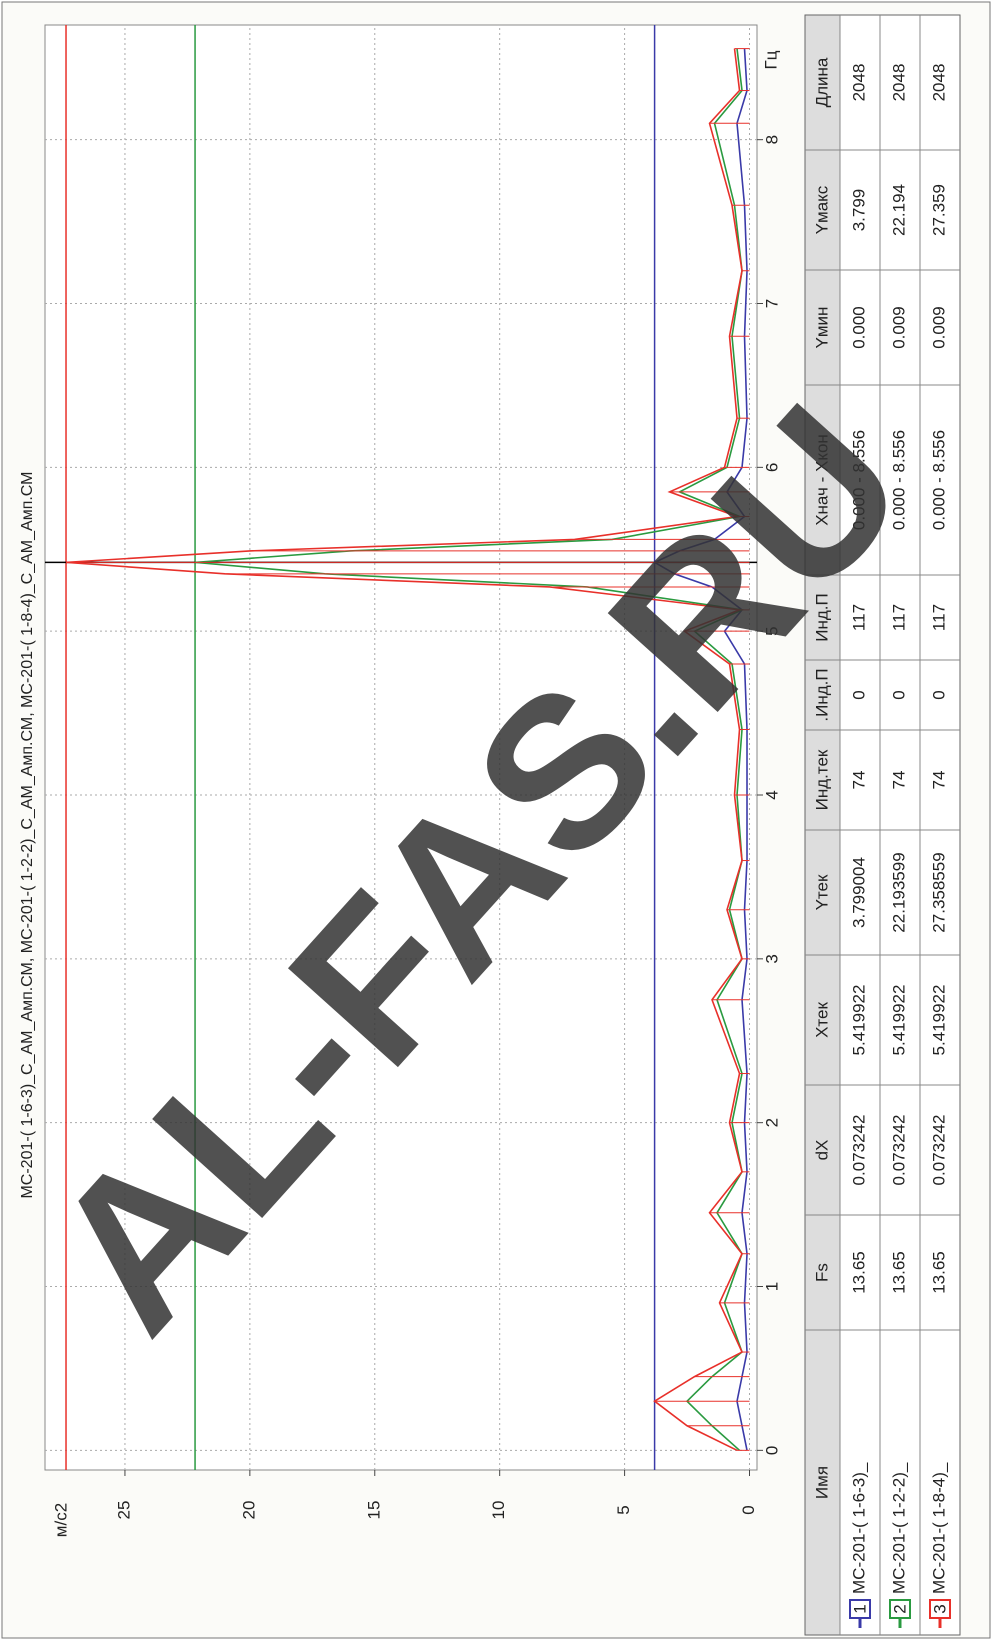  What do you see at coordinates (821, 480) in the screenshot?
I see `table-header: Xнач - Xкон` at bounding box center [821, 480].